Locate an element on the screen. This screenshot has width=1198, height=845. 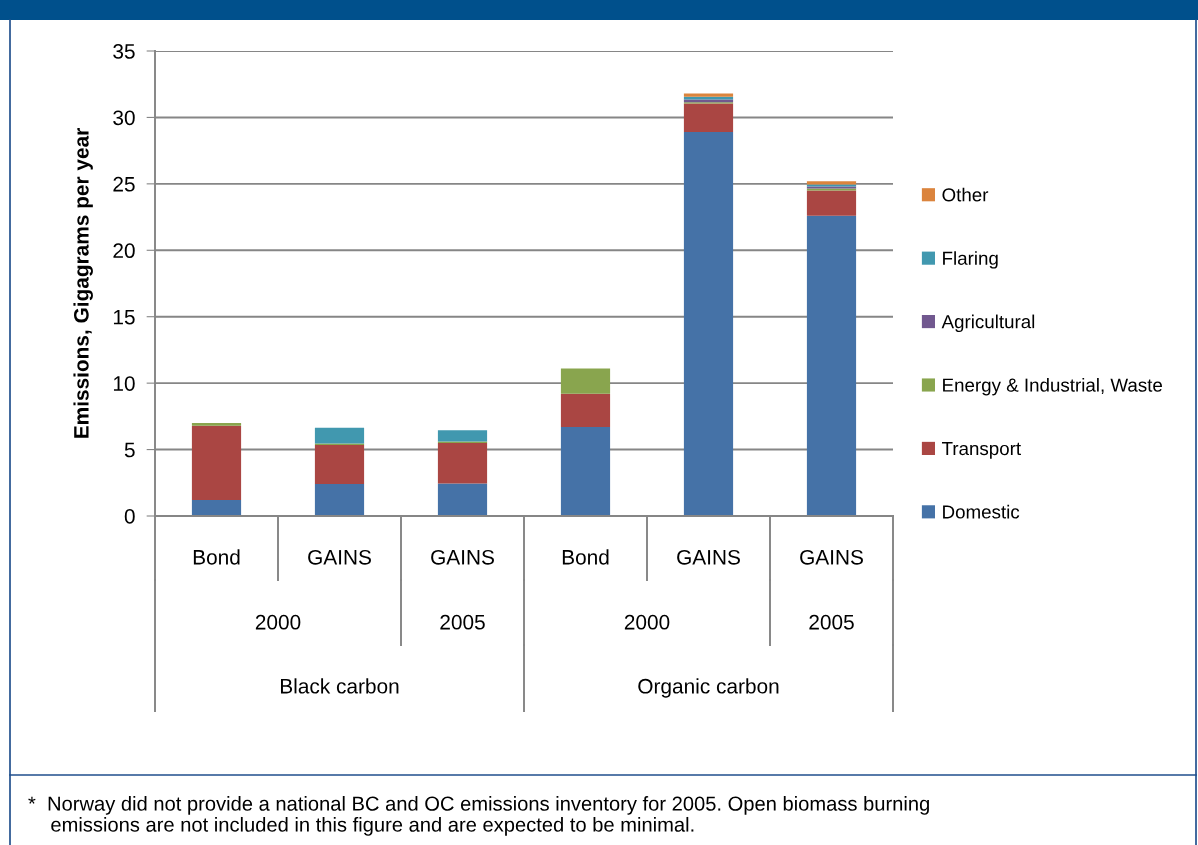
legend-label: Flaring is located at coordinates (970, 260).